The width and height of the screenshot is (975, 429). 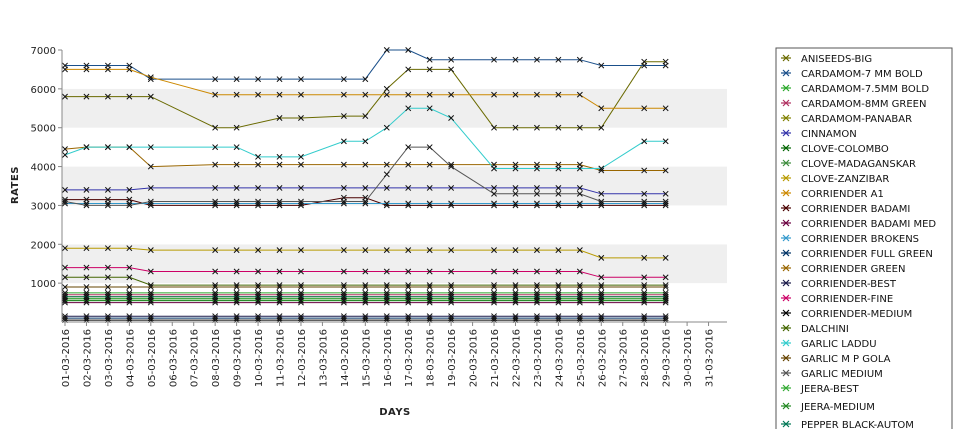 What do you see at coordinates (856, 314) in the screenshot?
I see `legend-label: CORRIENDER-MEDIUM` at bounding box center [856, 314].